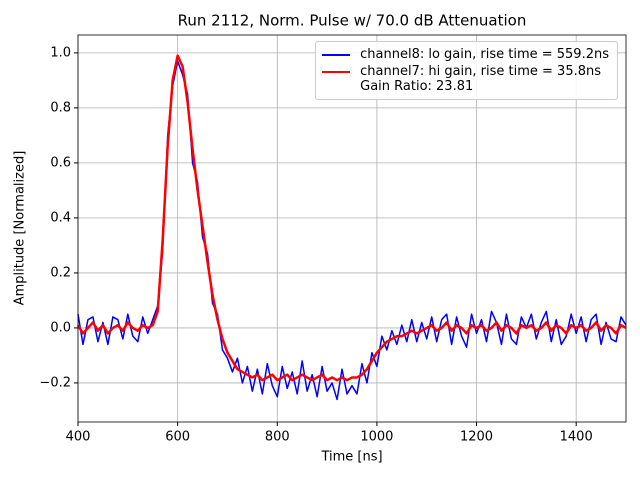 The width and height of the screenshot is (640, 480). Describe the element at coordinates (484, 54) in the screenshot. I see `legend-label: channel8: lo gain, rise time = 559.2ns` at that location.